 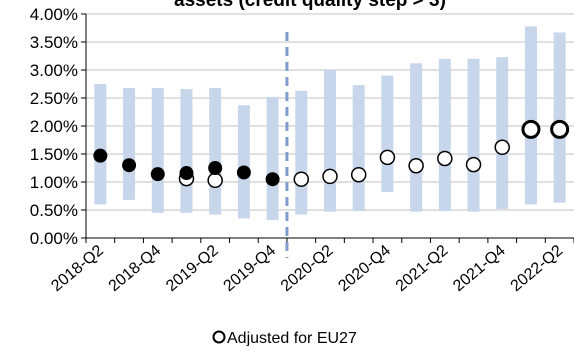 What do you see at coordinates (54, 42) in the screenshot?
I see `y-tick-label: 3.50%` at bounding box center [54, 42].